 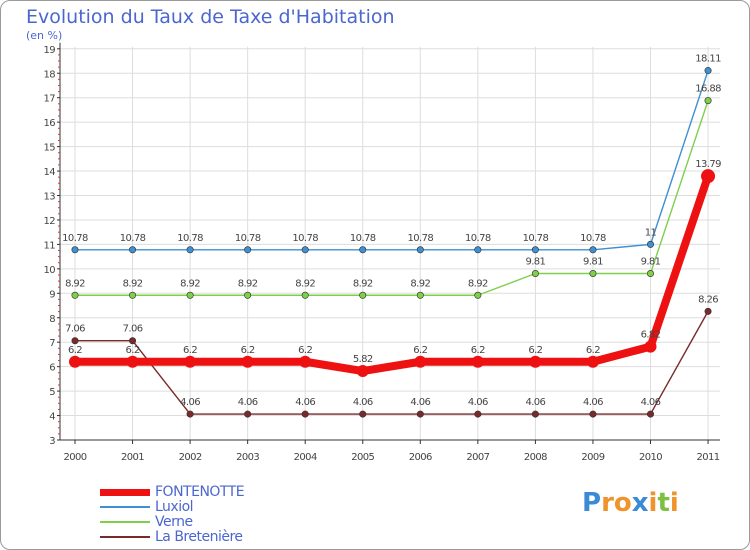 I want to click on y-tick-label: 18, so click(x=49, y=74).